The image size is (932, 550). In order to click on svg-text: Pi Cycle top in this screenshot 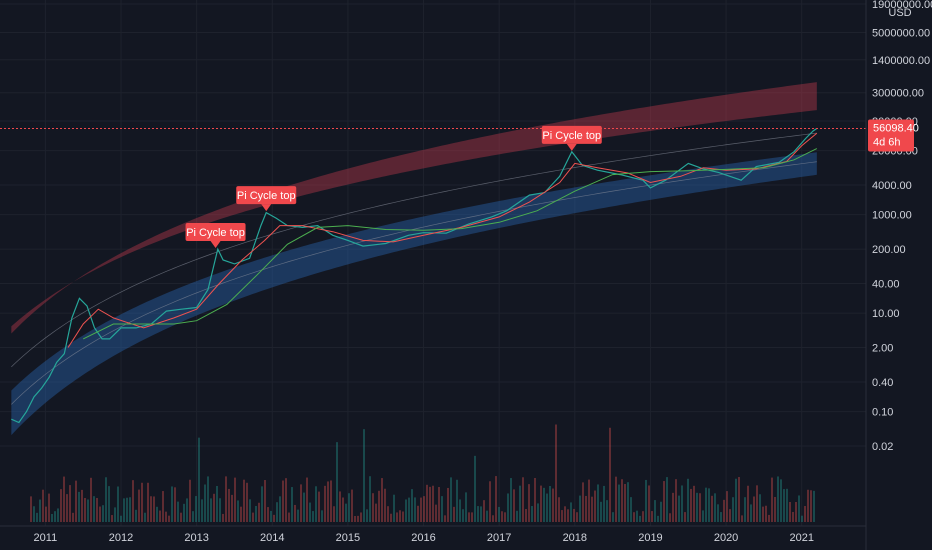, I will do `click(571, 136)`.